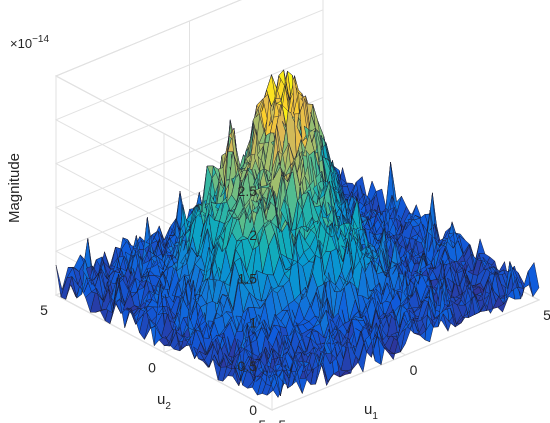  I want to click on z-tick-label: 2, so click(253, 235).